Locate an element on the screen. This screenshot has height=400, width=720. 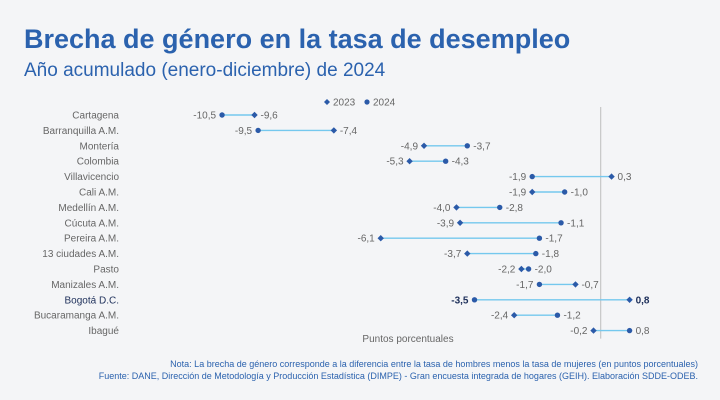
value-label-2024: -2,8 is located at coordinates (515, 208).